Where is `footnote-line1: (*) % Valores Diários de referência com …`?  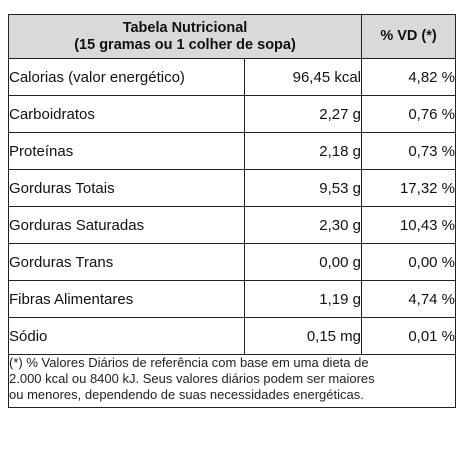 footnote-line1: (*) % Valores Diários de referência com … is located at coordinates (189, 362).